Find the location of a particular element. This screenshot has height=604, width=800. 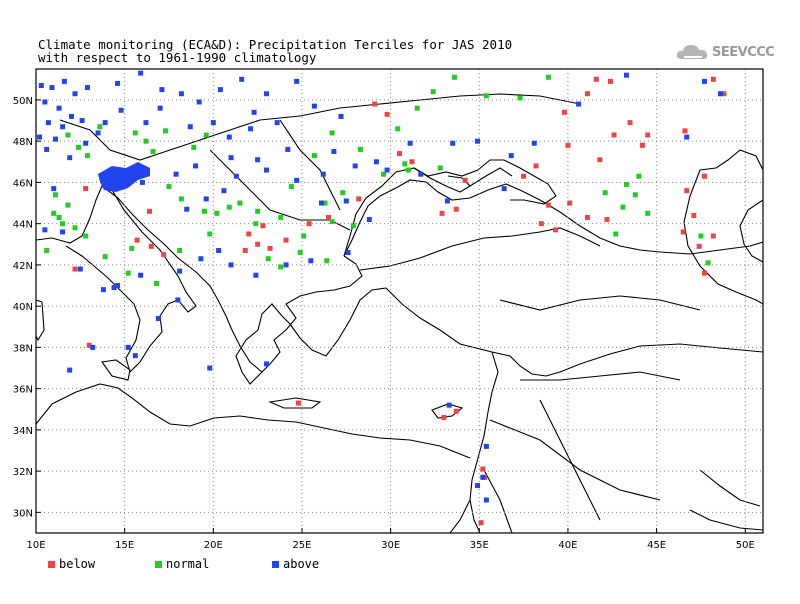

lat-tick-label: 42N is located at coordinates (23, 266).